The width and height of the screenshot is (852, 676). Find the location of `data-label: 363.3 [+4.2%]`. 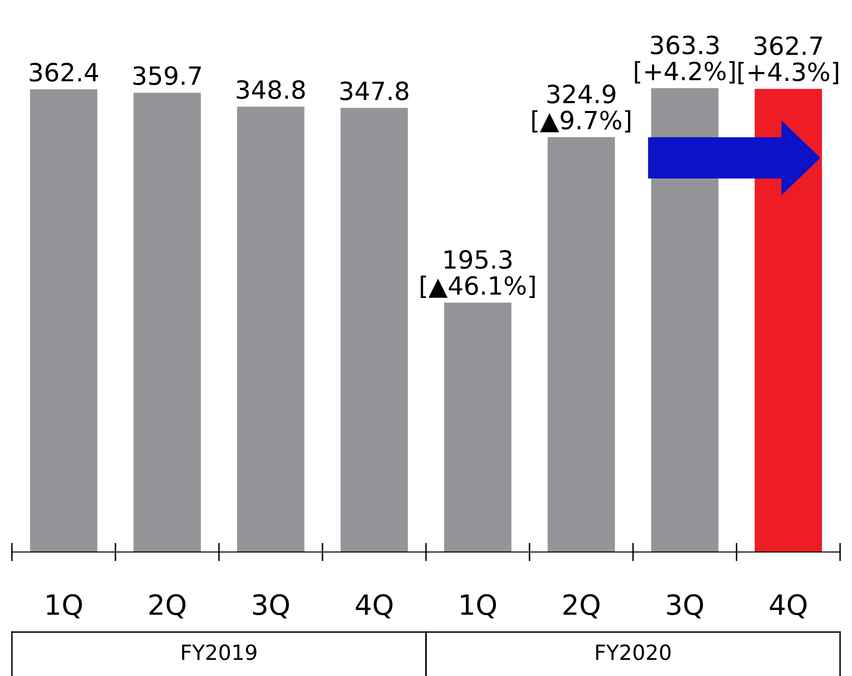

data-label: 363.3 [+4.2%] is located at coordinates (684, 60).